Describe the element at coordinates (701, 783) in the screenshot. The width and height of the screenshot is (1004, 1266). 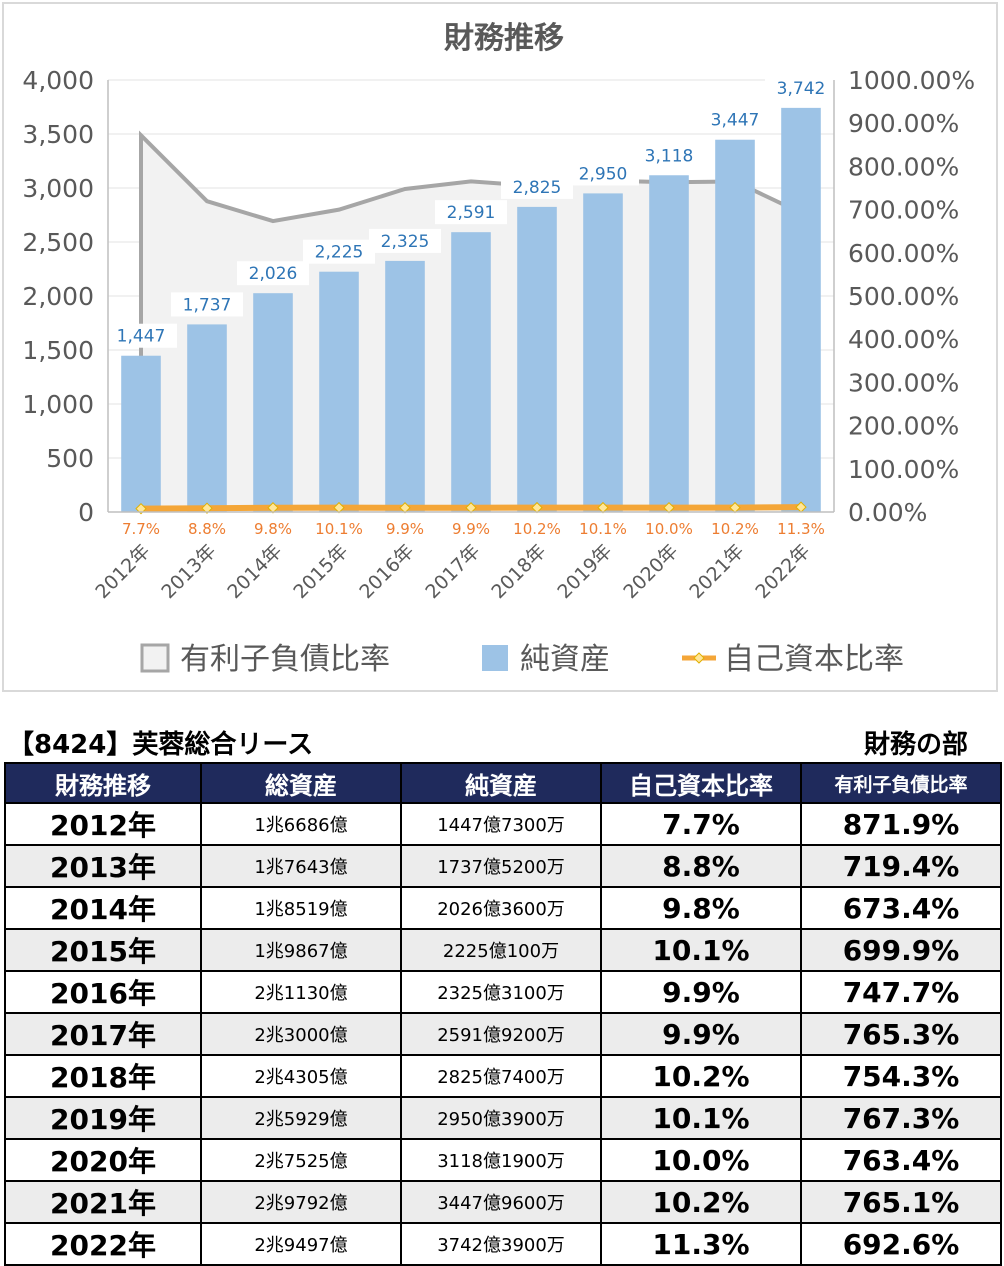
I see `header-equity-ratio: 自己資本比率` at that location.